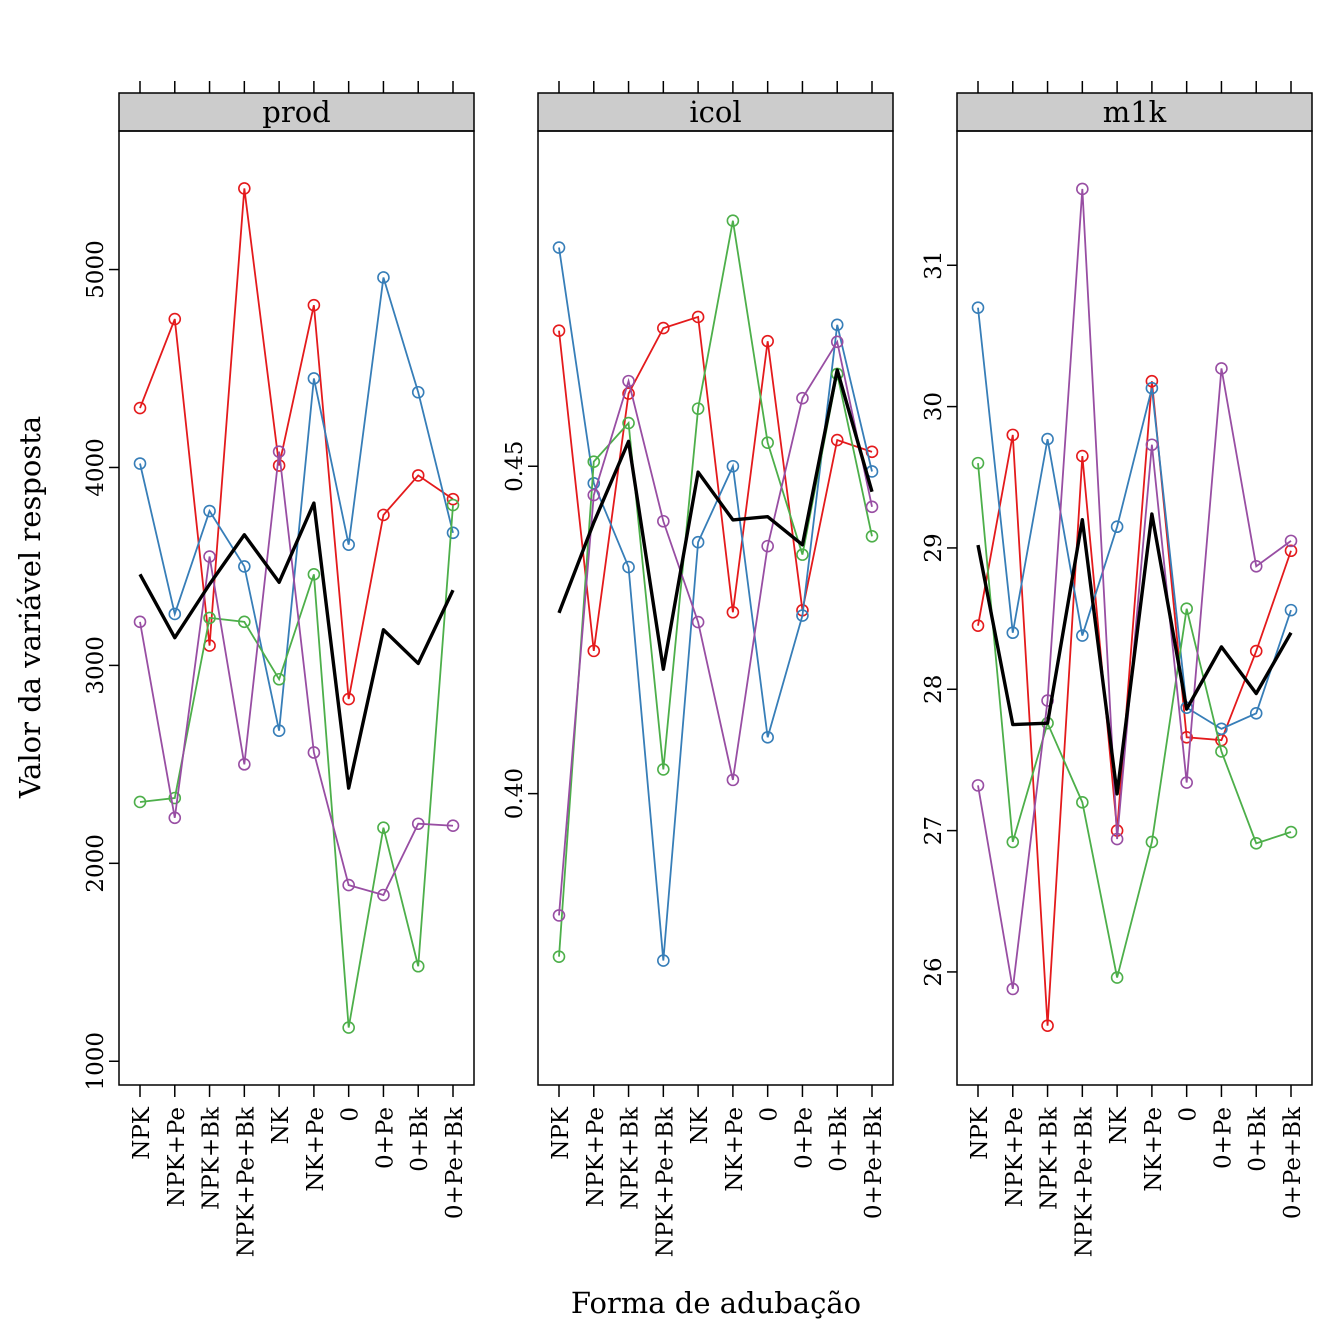 The width and height of the screenshot is (1344, 1344). What do you see at coordinates (934, 265) in the screenshot?
I see `y-tick-label: 31` at bounding box center [934, 265].